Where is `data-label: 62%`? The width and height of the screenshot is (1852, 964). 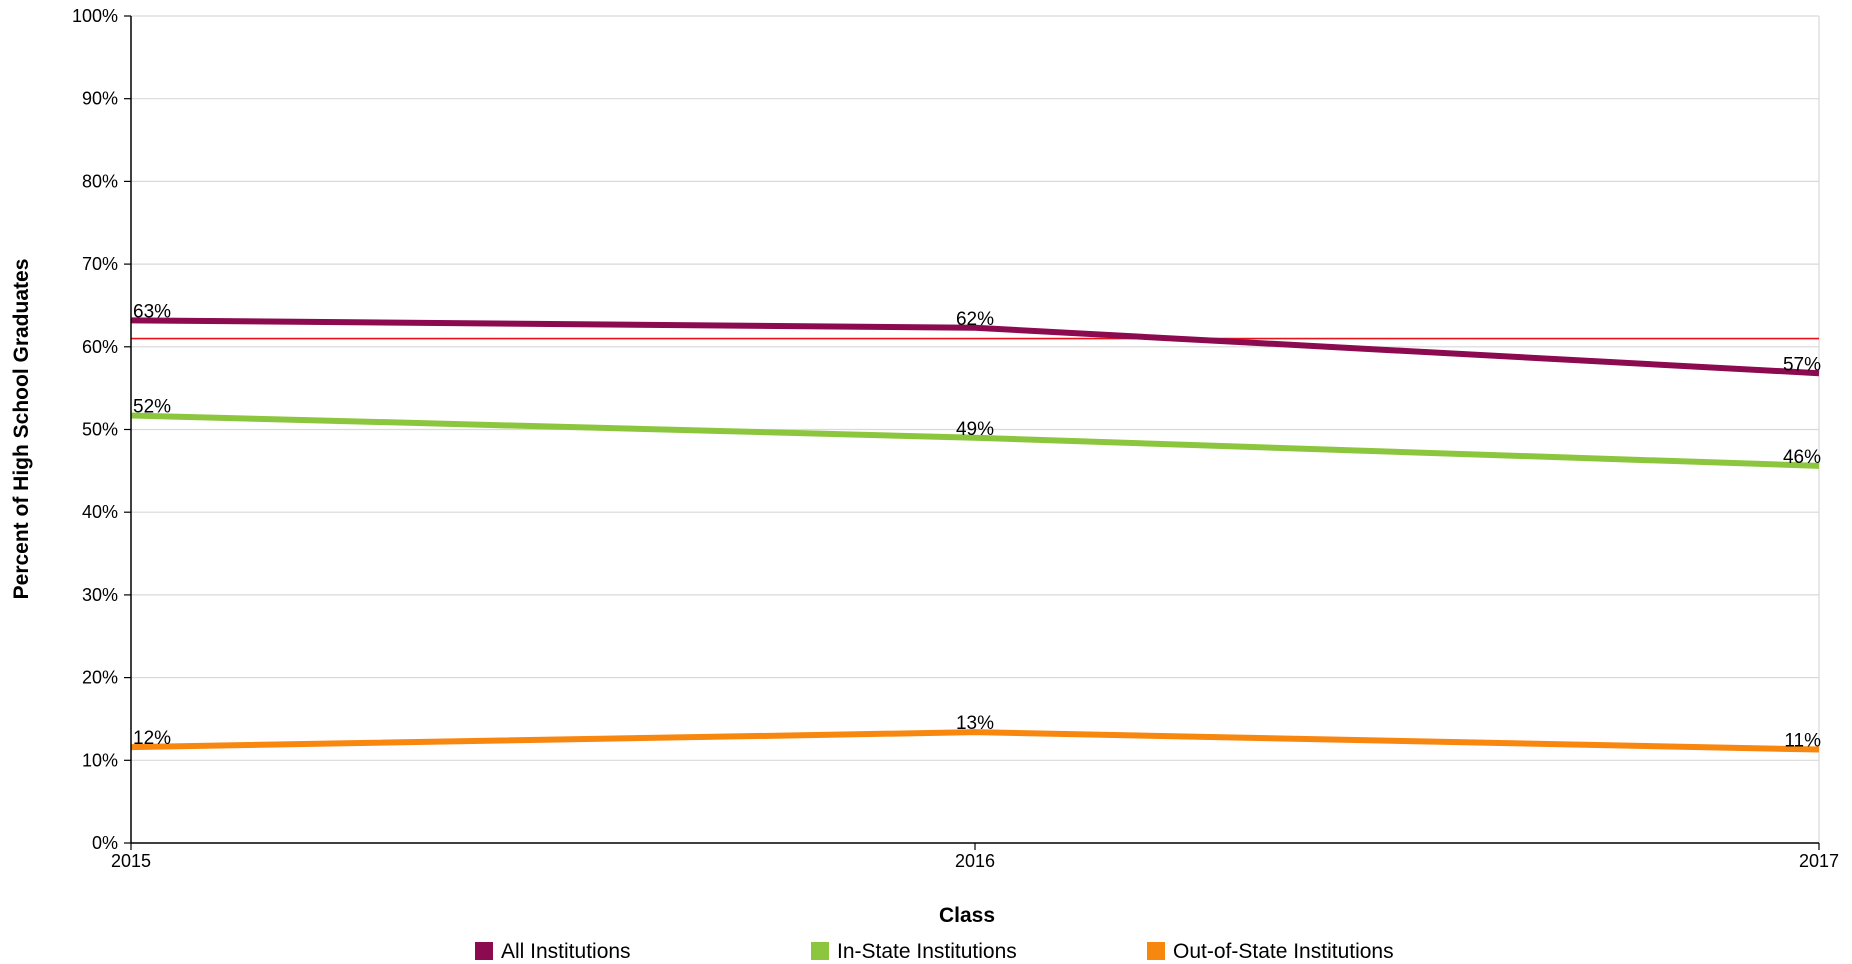
data-label: 62% is located at coordinates (975, 319).